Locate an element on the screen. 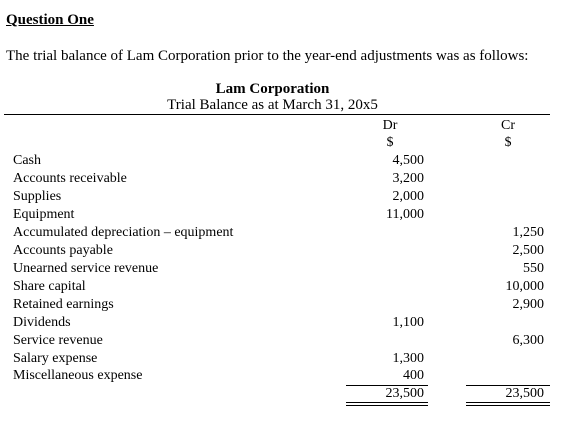  account-name: Share capital is located at coordinates (49, 286).